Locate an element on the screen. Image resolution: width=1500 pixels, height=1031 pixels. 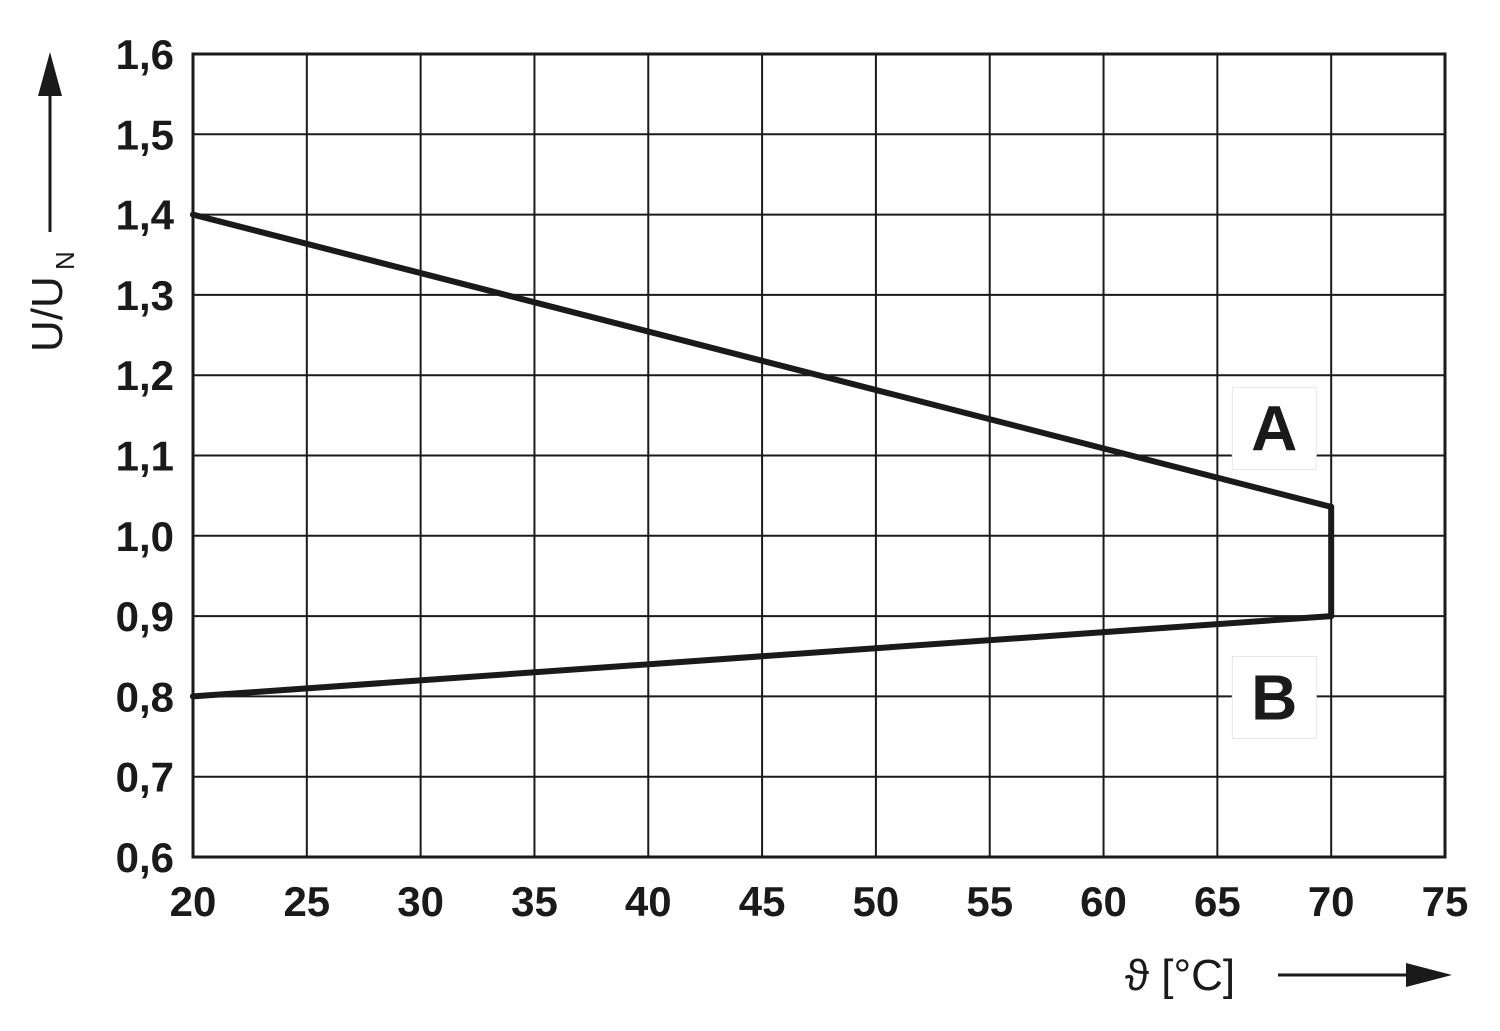
x-tick-labels: 20 25 30 35 40 45 50 55 60 65 70 75 is located at coordinates (819, 901).